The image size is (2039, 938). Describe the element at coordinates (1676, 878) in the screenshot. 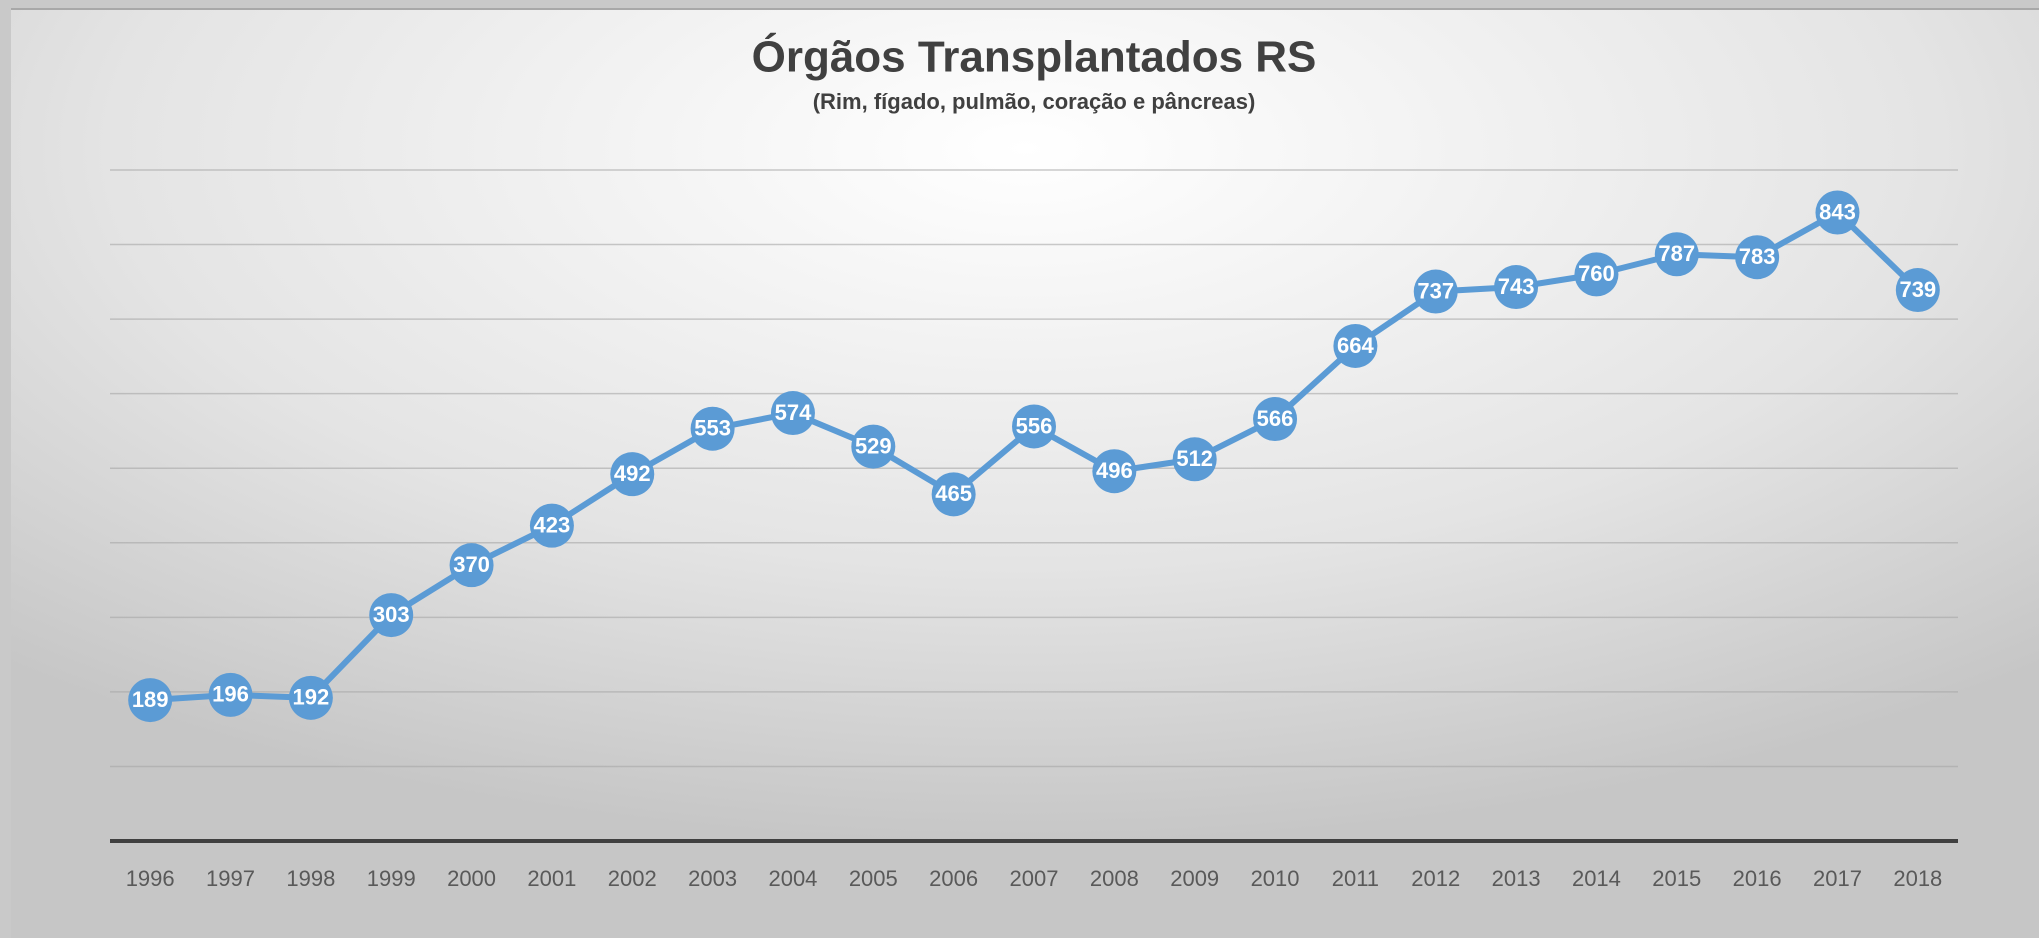

I see `x-tick-label: 2015` at that location.